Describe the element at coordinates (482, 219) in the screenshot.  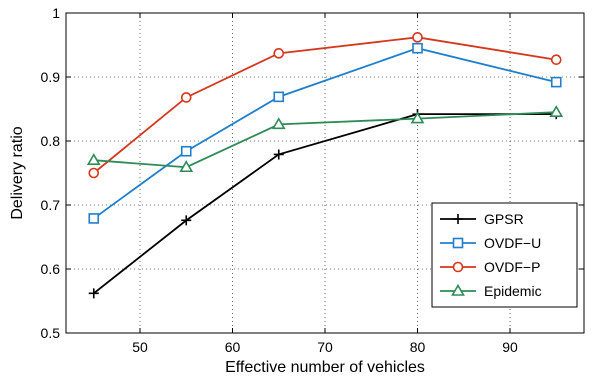
I see `legend-item: GPSR` at that location.